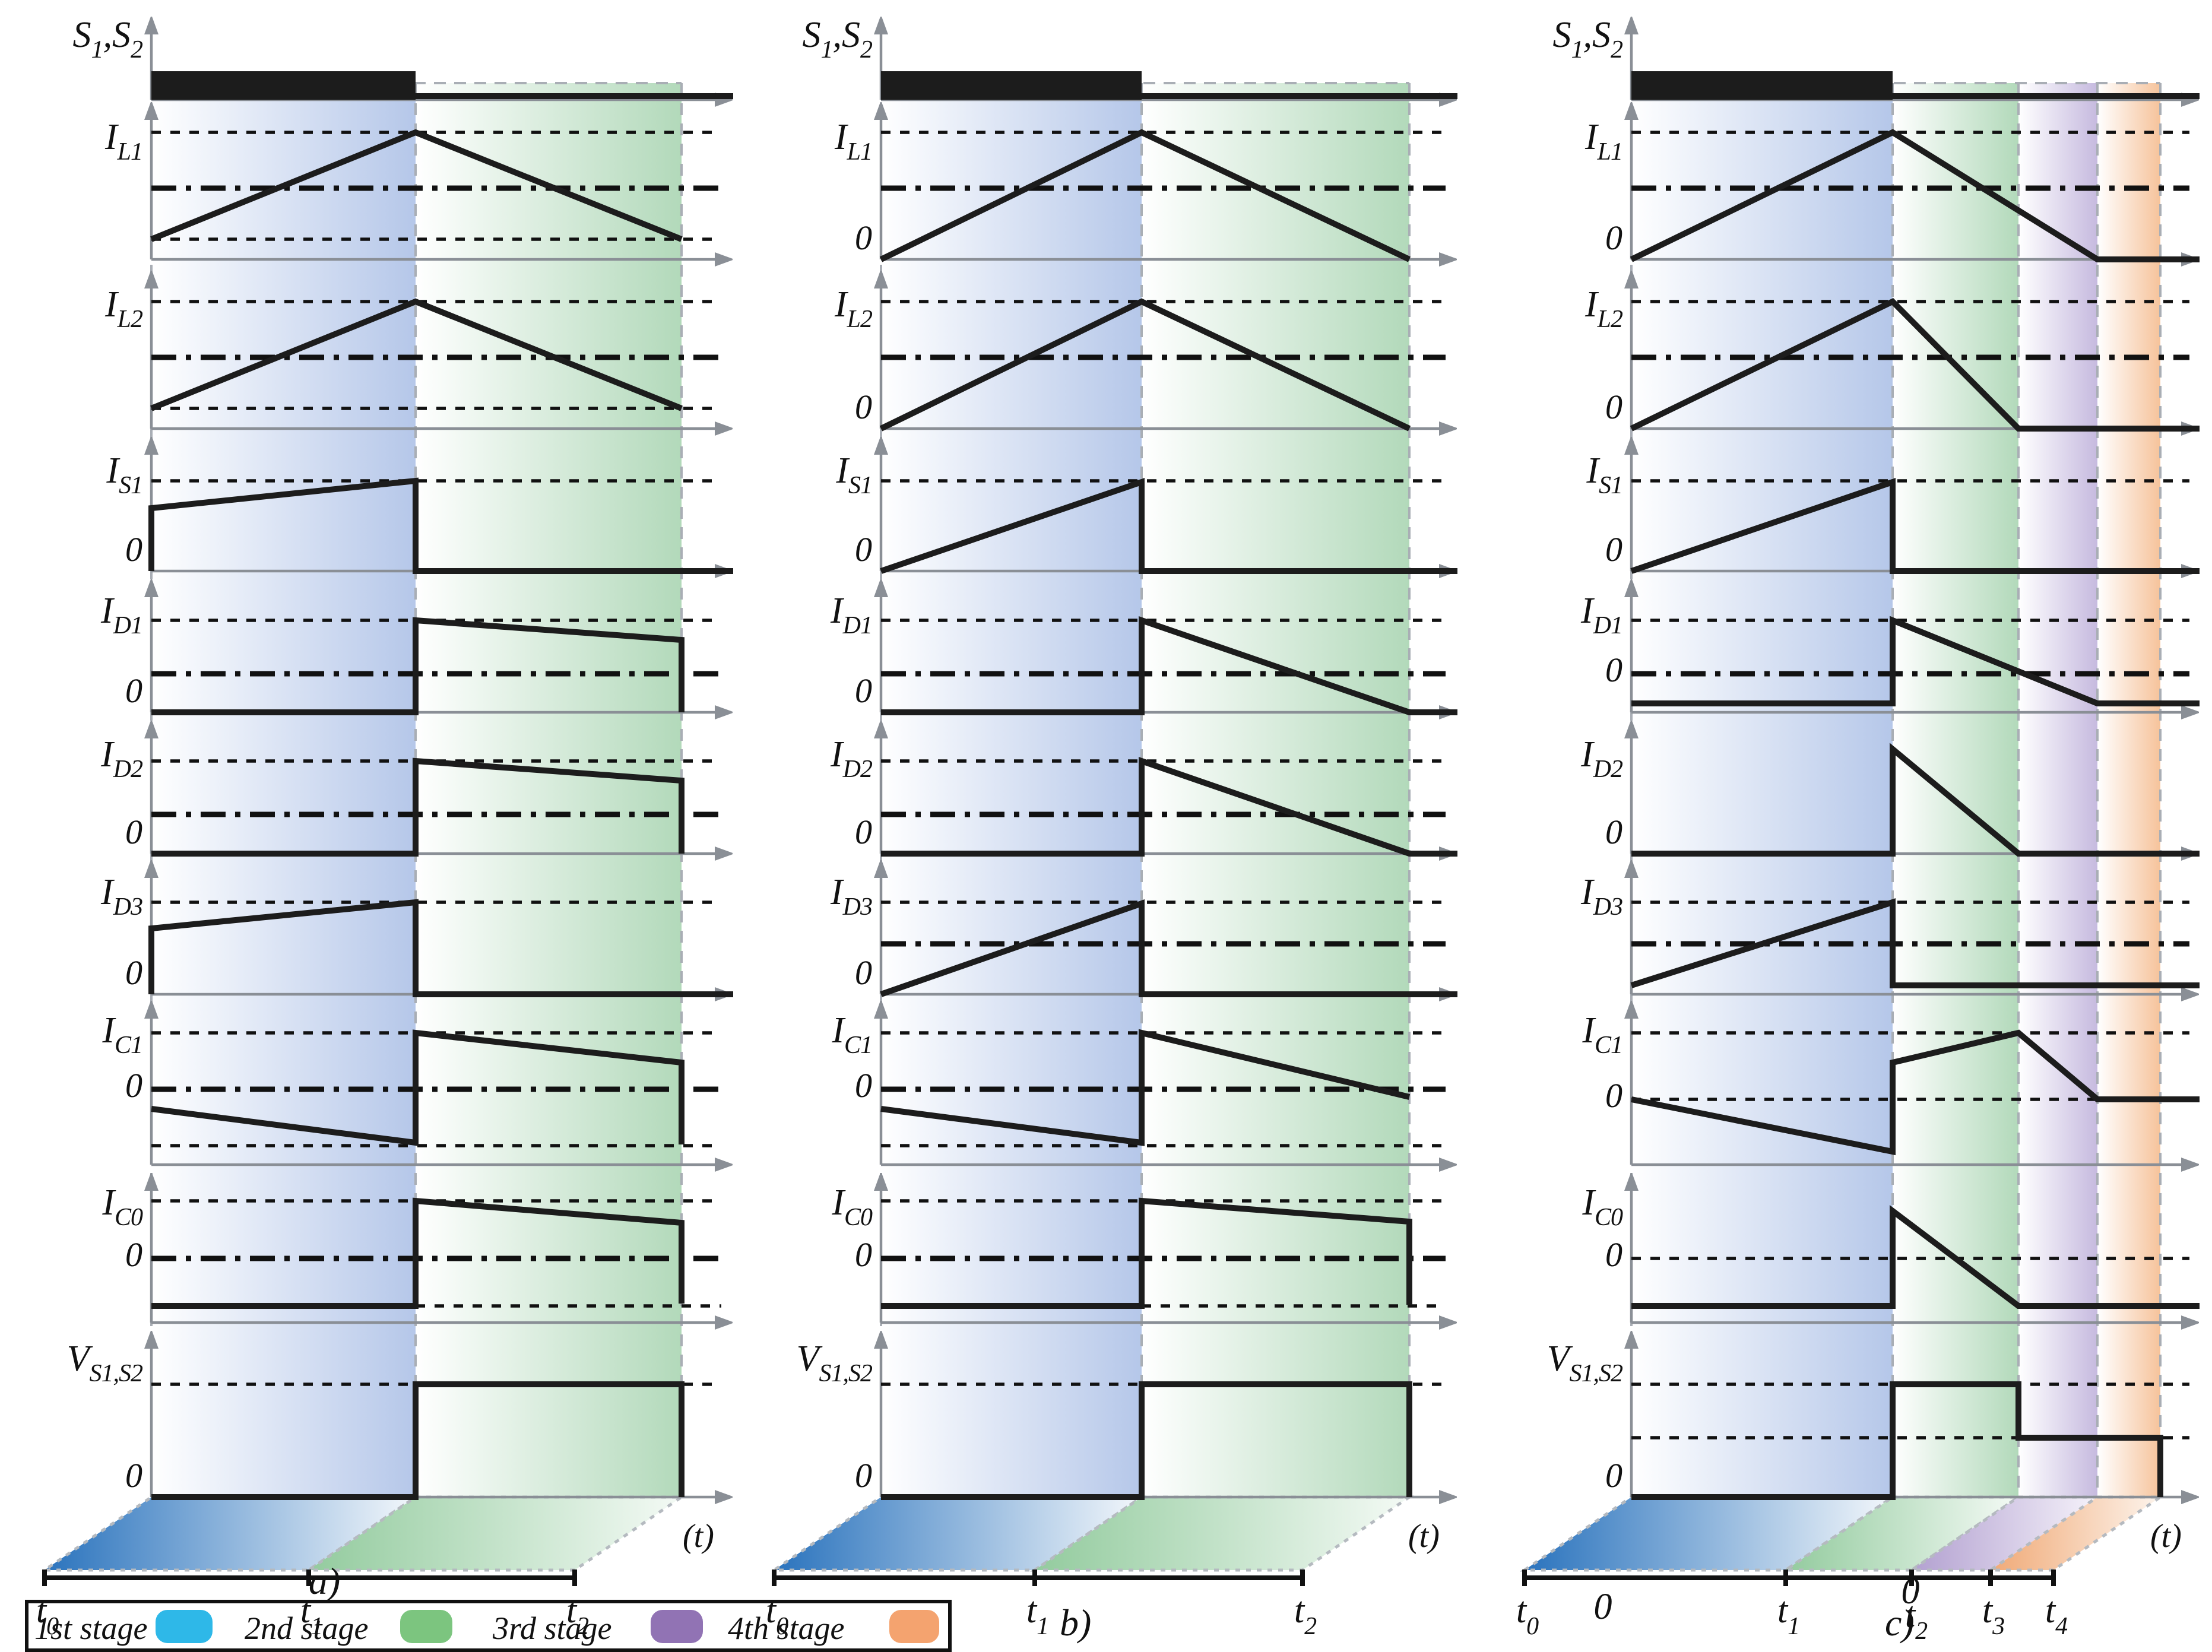 The height and width of the screenshot is (1652, 2212). I want to click on zero-vs-b: 0, so click(863, 1475).